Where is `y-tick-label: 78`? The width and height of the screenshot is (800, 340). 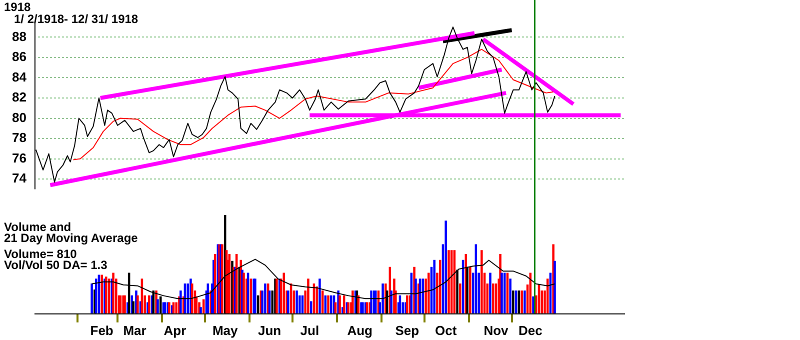
y-tick-label: 78 is located at coordinates (19, 138).